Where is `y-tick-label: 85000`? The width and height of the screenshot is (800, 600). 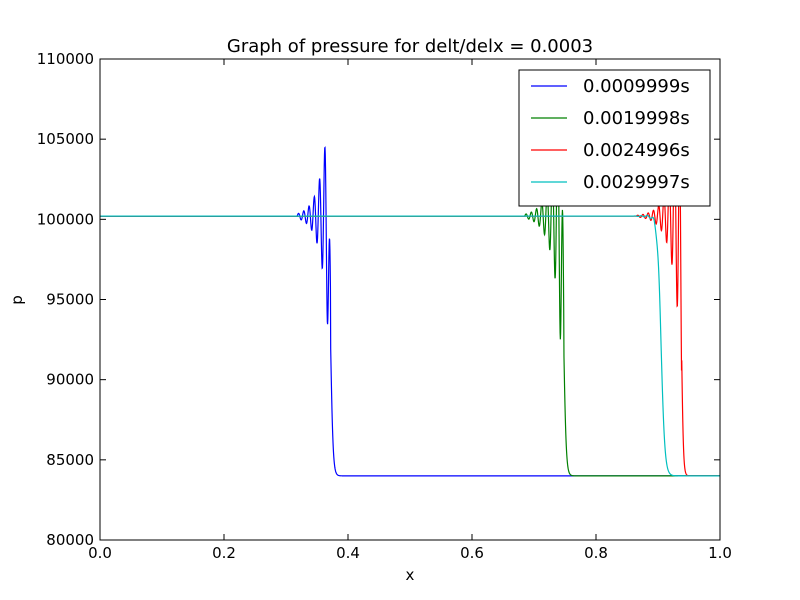
y-tick-label: 85000 is located at coordinates (70, 460).